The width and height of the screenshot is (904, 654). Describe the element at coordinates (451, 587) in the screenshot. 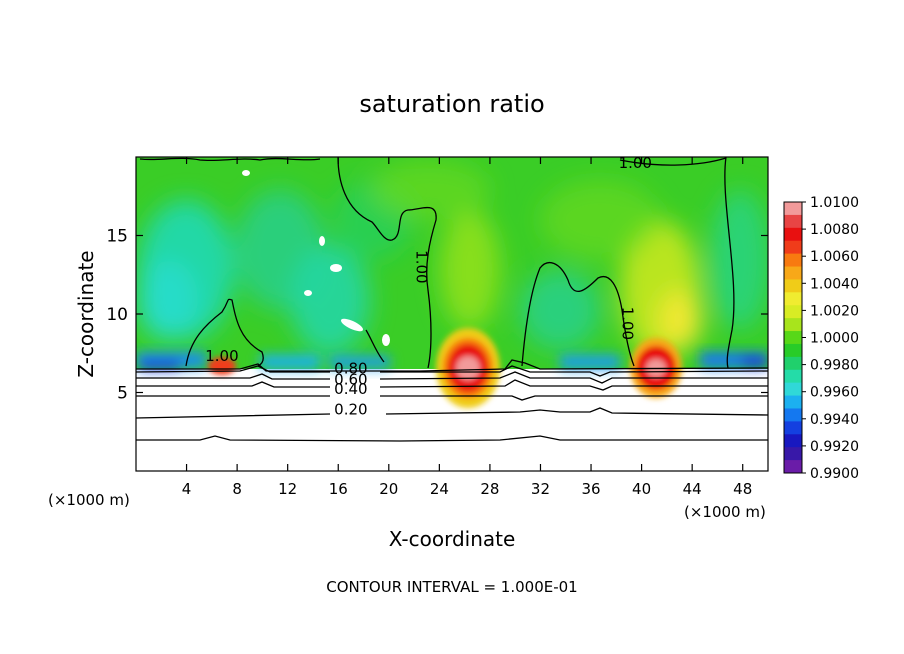

I see `contour-interval-footer: CONTOUR INTERVAL = 1.000E-01` at that location.